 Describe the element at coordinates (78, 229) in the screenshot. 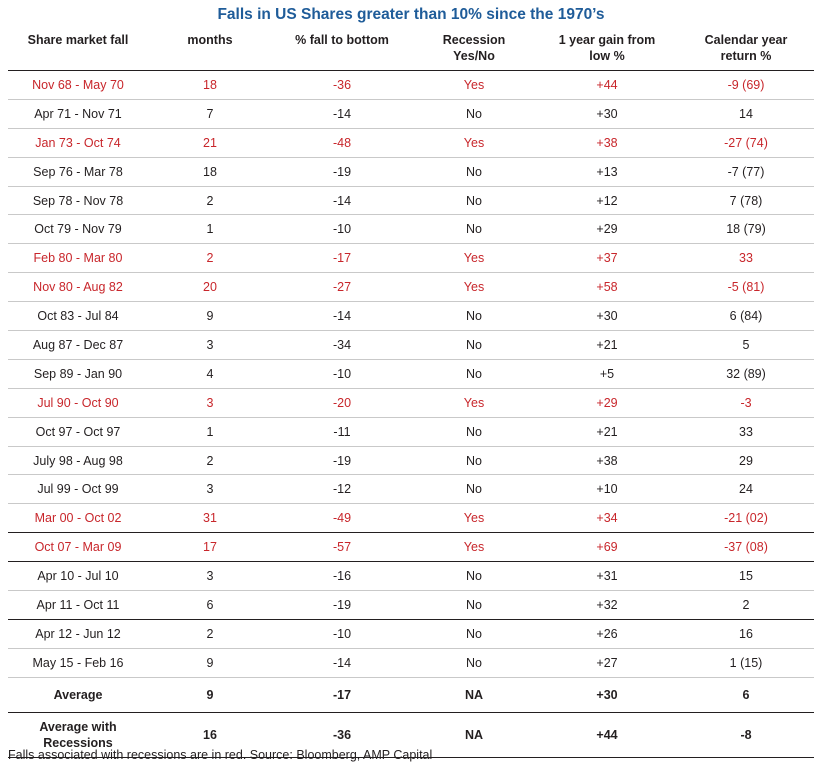

I see `cell-period: Oct 79 - Nov 79` at that location.